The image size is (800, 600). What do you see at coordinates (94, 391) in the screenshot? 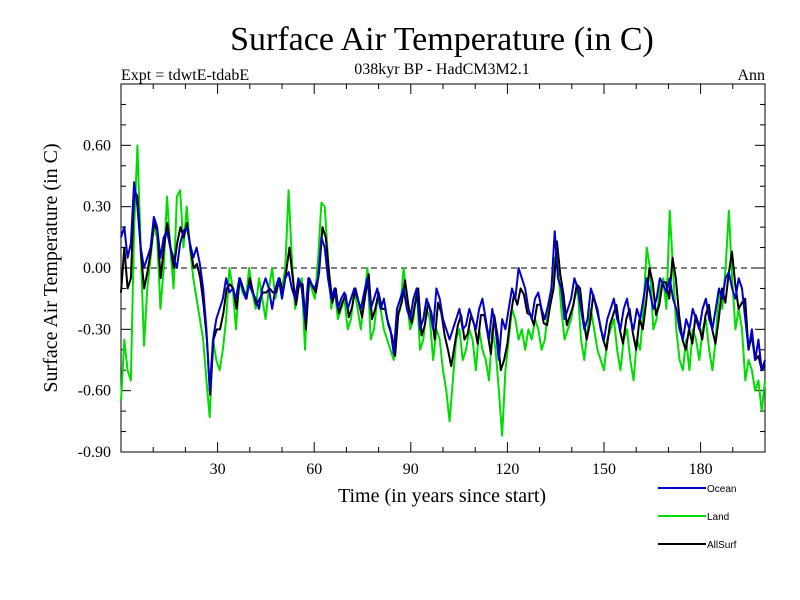
I see `y-tick-label: -0.60` at bounding box center [94, 391].